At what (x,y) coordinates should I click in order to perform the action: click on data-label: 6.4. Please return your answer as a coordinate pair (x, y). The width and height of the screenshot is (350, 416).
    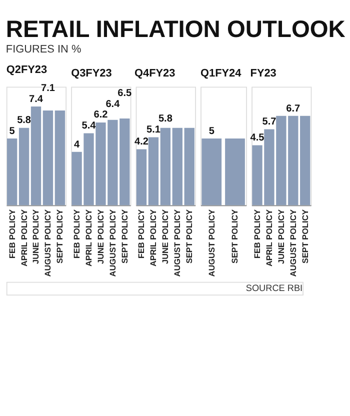
    Looking at the image, I should click on (113, 104).